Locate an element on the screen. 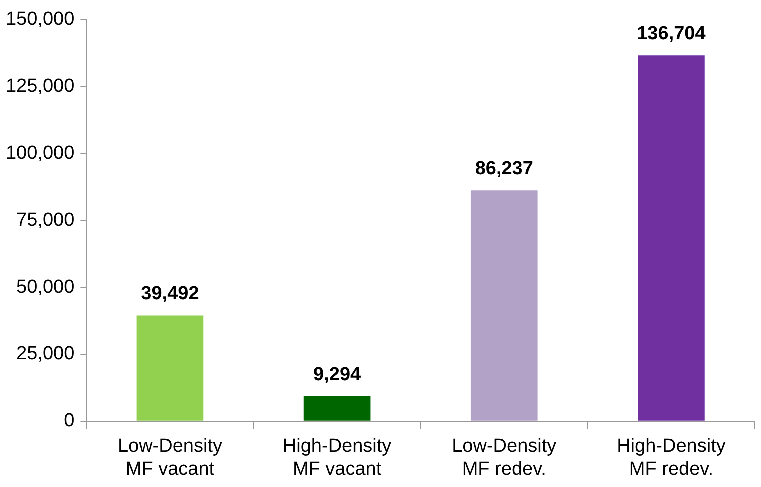 Image resolution: width=761 pixels, height=487 pixels. y-tick-label: 25,000 is located at coordinates (45, 354).